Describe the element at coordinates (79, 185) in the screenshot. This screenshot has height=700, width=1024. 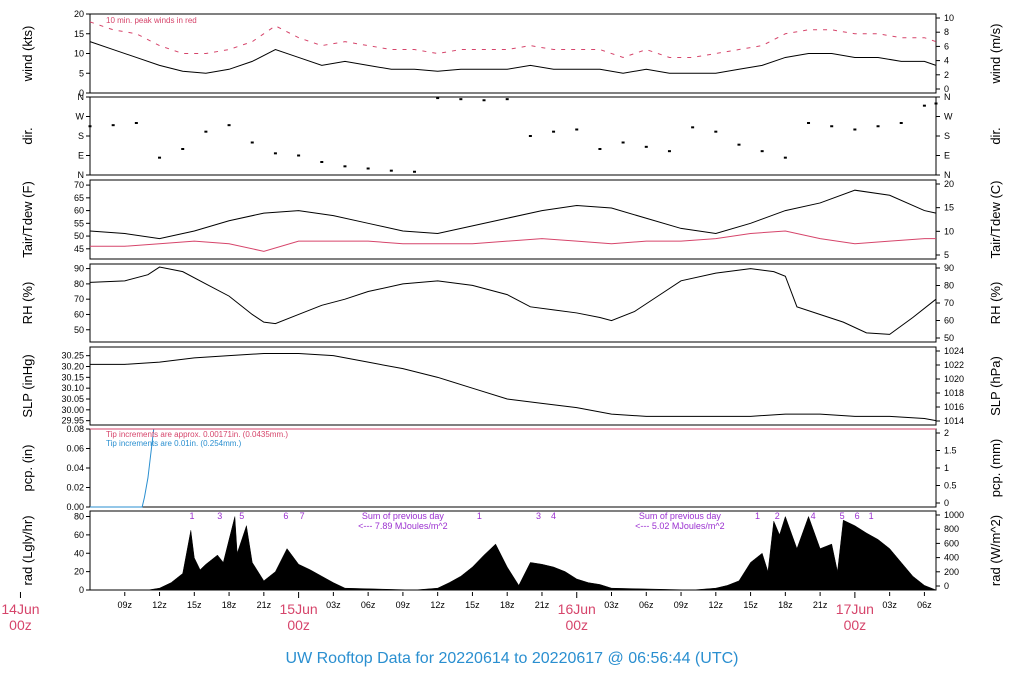
I see `temp-ytick-label: 70` at that location.